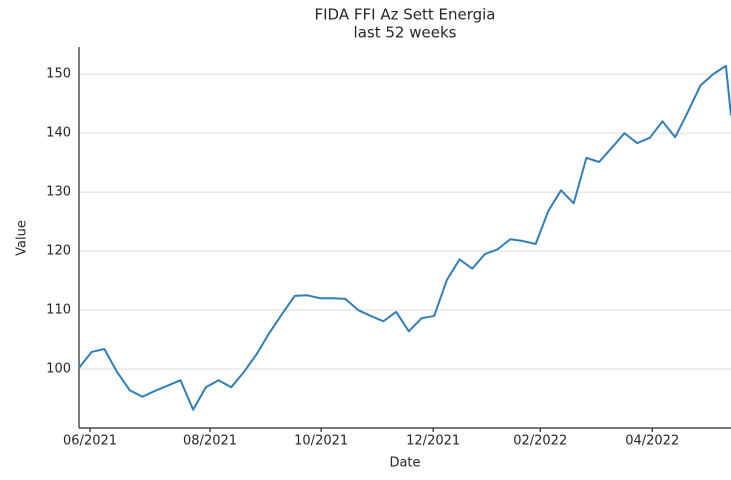  I want to click on y-tick-label: 120, so click(58, 251).